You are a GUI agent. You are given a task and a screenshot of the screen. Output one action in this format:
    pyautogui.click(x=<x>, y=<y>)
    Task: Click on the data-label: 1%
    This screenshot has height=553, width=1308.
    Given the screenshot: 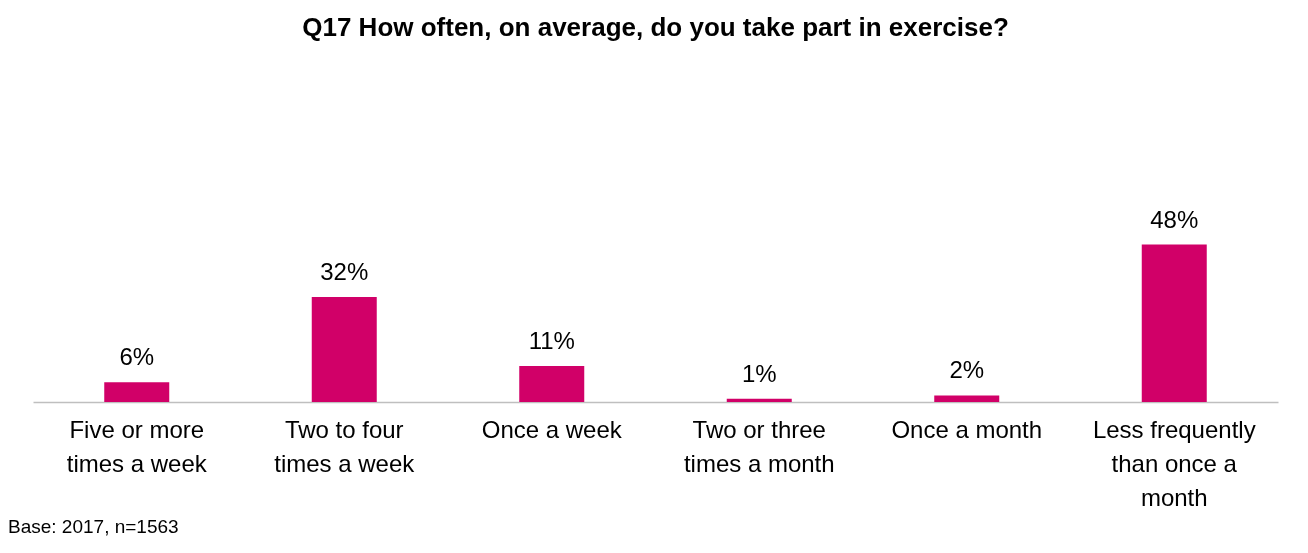 What is the action you would take?
    pyautogui.click(x=759, y=373)
    